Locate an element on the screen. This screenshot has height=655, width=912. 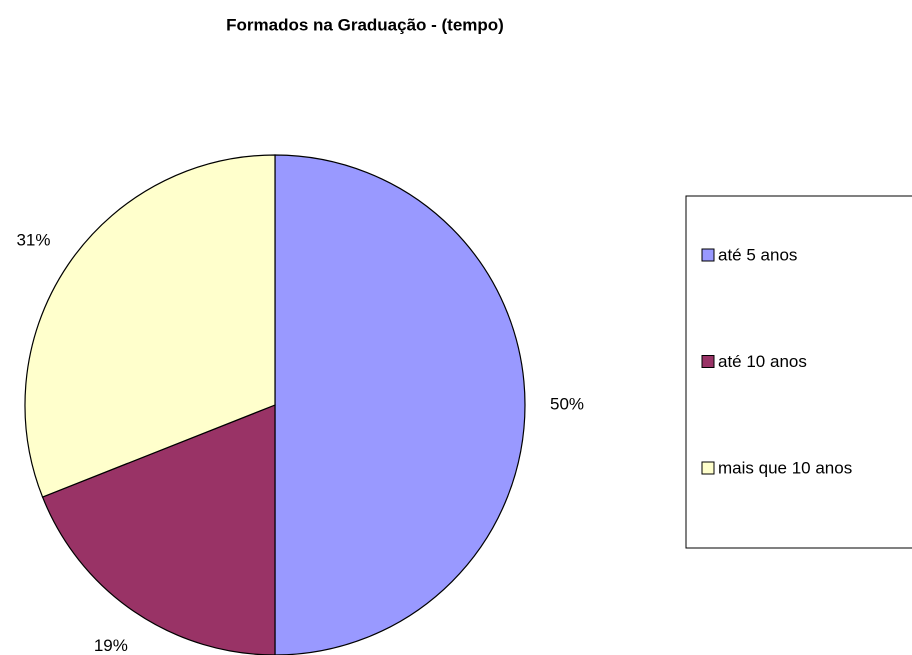
data-label: 31% is located at coordinates (33, 239).